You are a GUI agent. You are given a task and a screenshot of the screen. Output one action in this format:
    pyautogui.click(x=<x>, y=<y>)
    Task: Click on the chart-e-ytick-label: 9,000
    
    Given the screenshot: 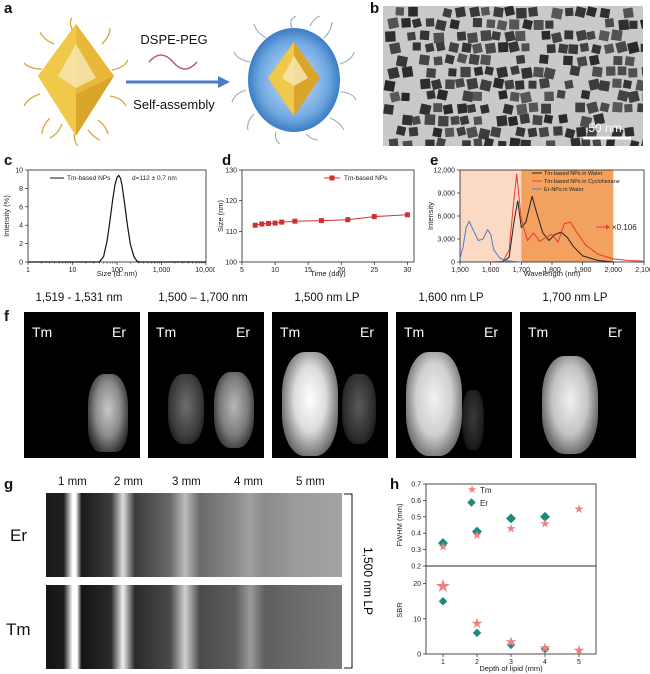 What is the action you would take?
    pyautogui.click(x=446, y=194)
    